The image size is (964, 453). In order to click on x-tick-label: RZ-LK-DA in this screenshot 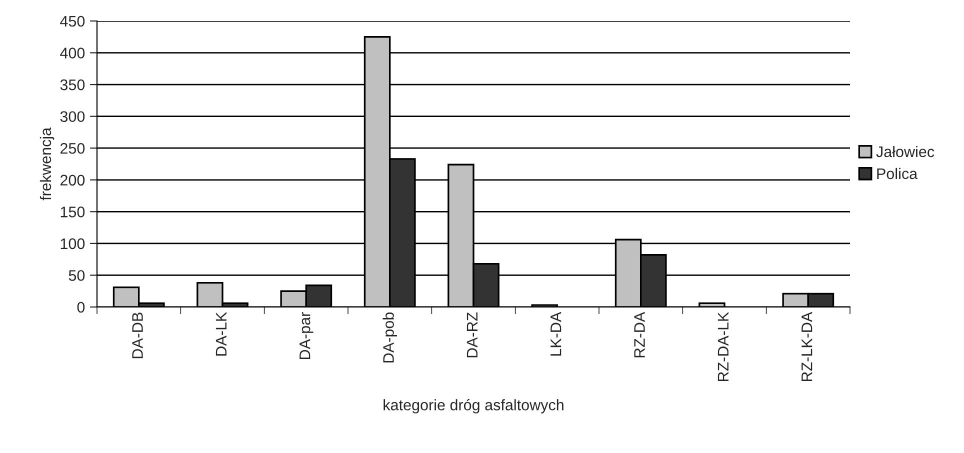, I will do `click(807, 347)`.